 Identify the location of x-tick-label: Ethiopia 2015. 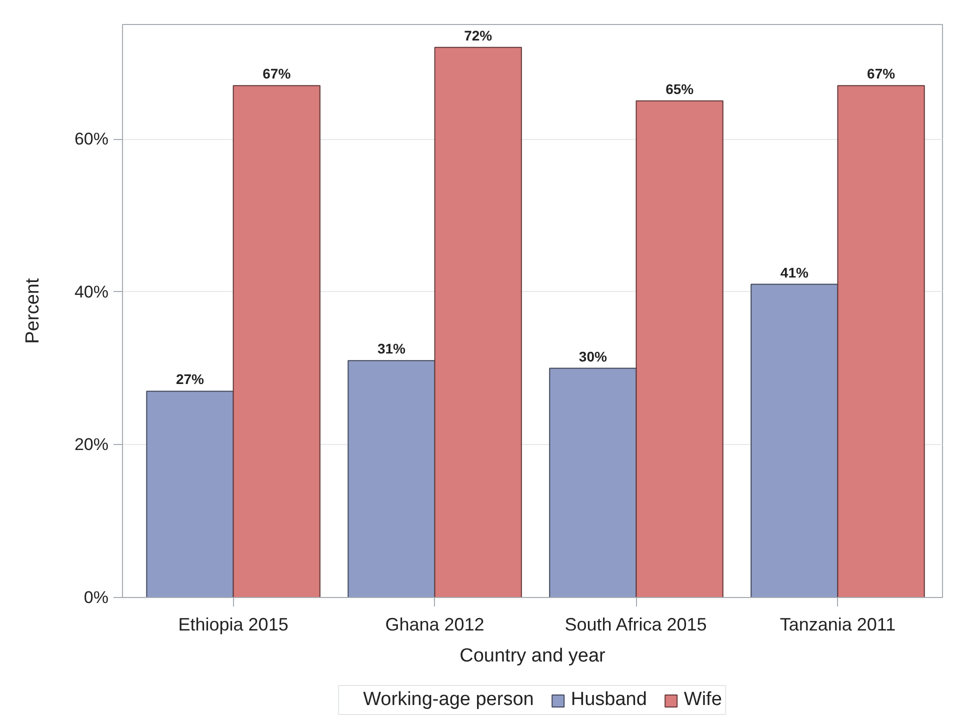
(233, 624).